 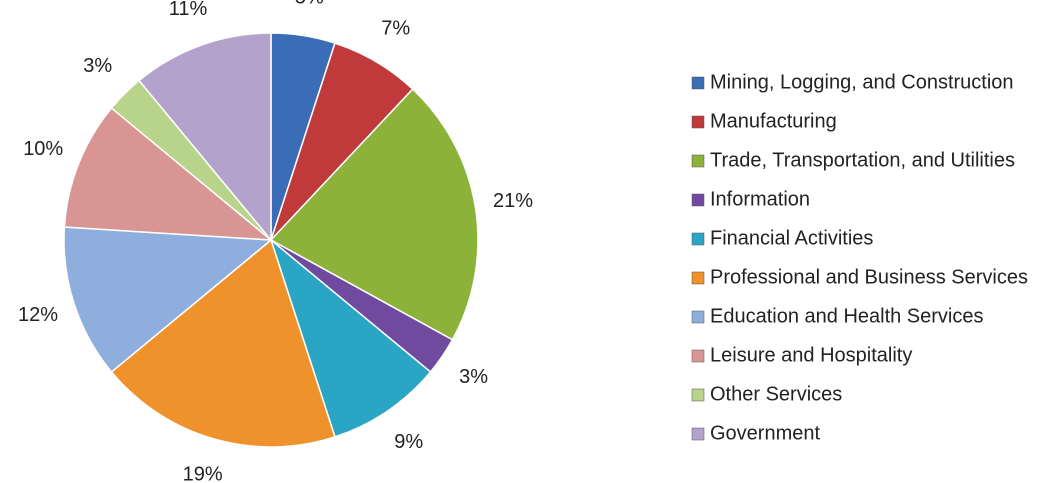 I want to click on data-label: 21%, so click(x=513, y=201).